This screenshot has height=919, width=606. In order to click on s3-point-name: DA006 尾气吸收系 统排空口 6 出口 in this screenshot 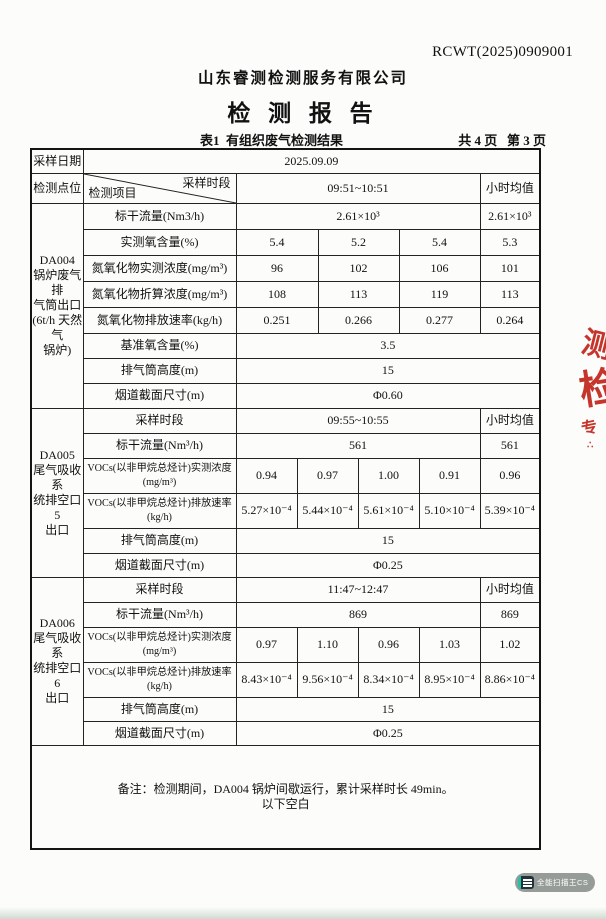, I will do `click(57, 661)`.